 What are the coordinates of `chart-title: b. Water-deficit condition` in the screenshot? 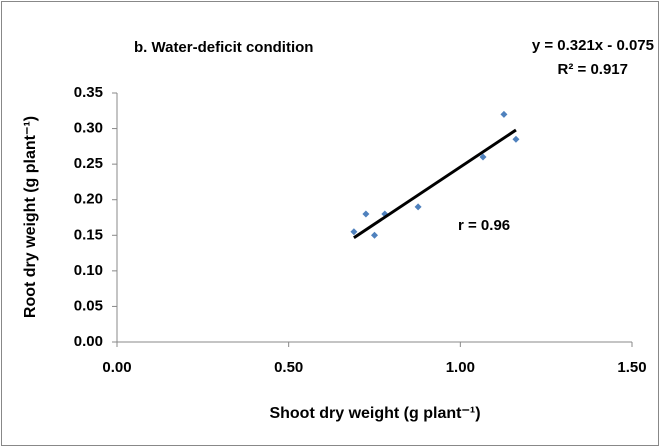 It's located at (223, 47).